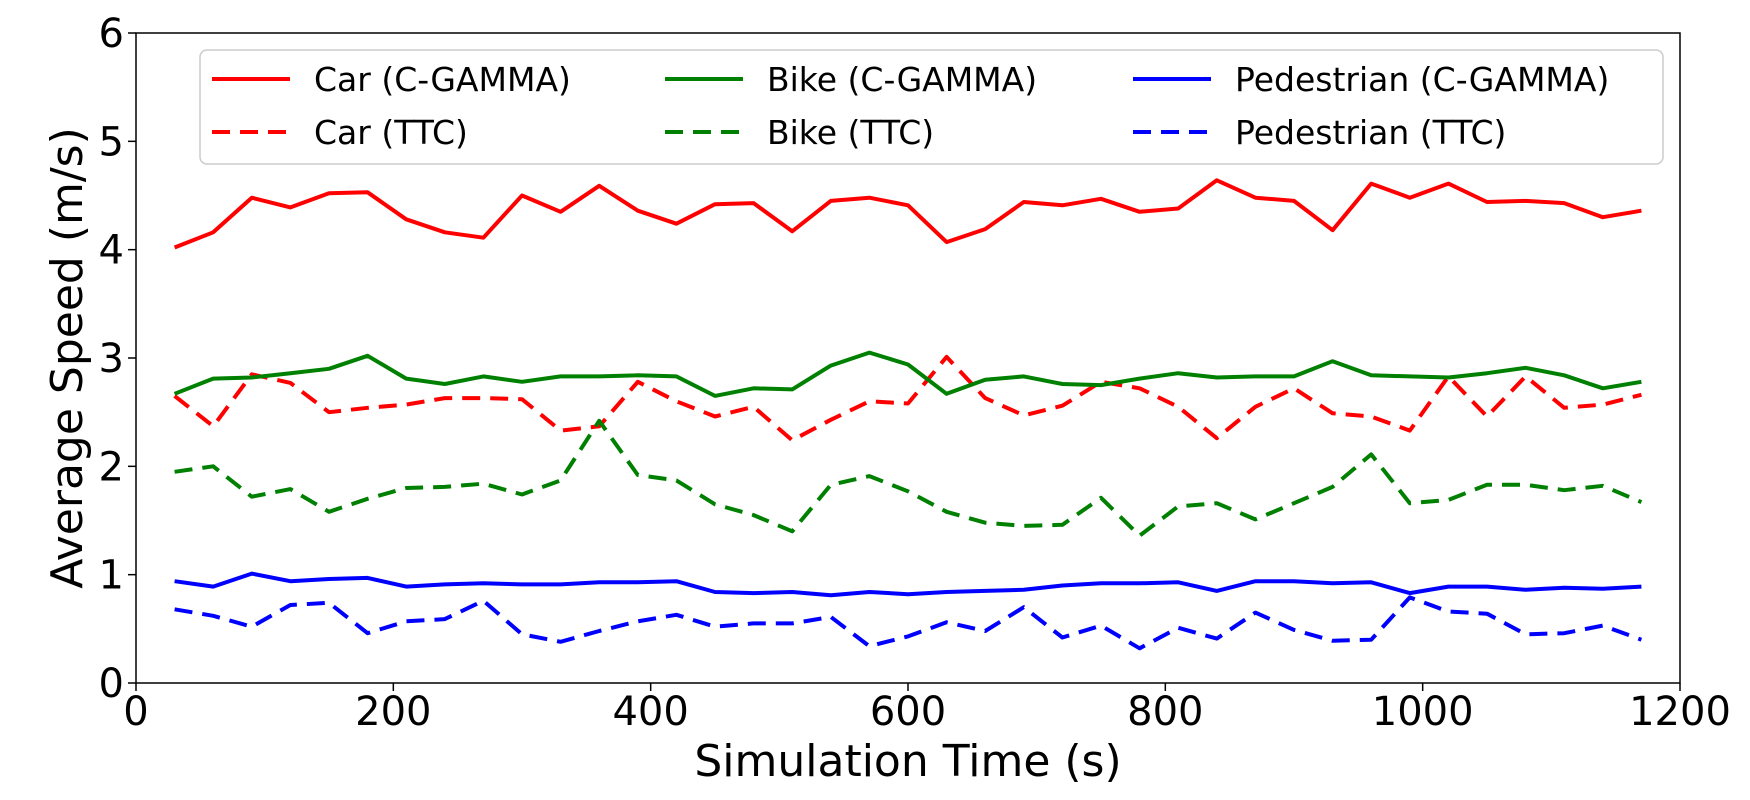 The height and width of the screenshot is (800, 1750). I want to click on y-tick-label: 4, so click(111, 251).